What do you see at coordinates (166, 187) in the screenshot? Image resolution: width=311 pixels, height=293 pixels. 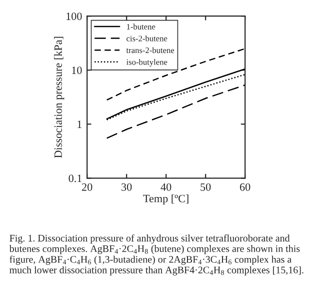 I see `x-tick-label: 40` at bounding box center [166, 187].